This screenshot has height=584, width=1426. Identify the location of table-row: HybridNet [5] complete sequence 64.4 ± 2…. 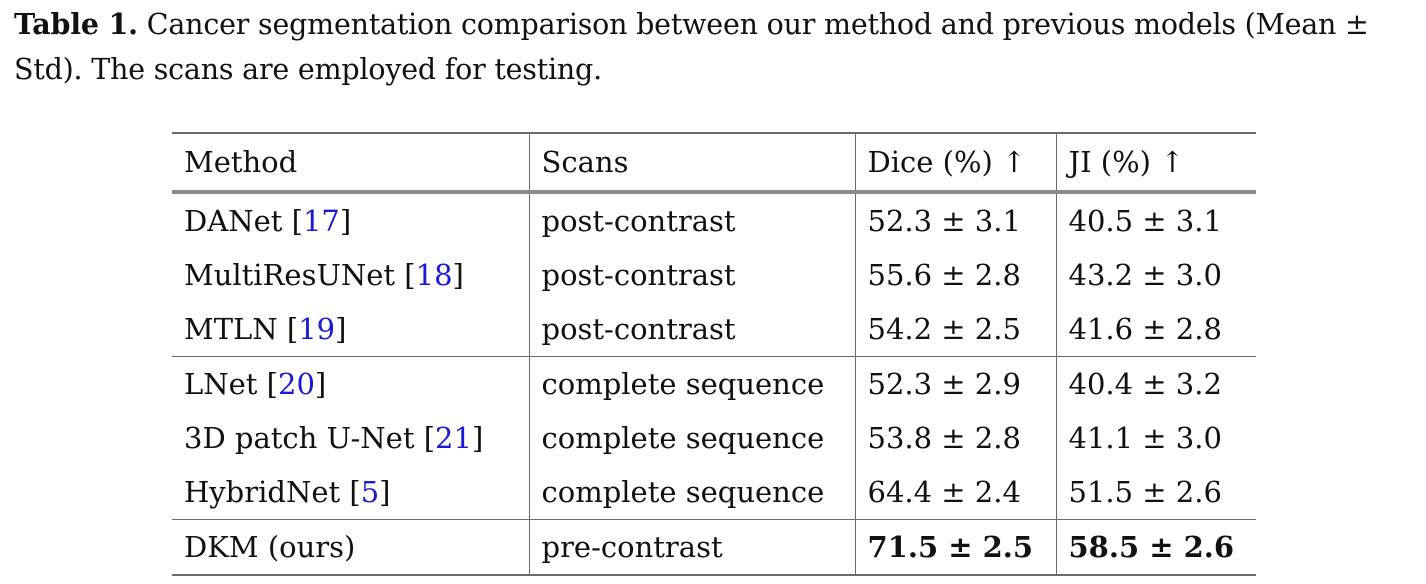
(714, 492).